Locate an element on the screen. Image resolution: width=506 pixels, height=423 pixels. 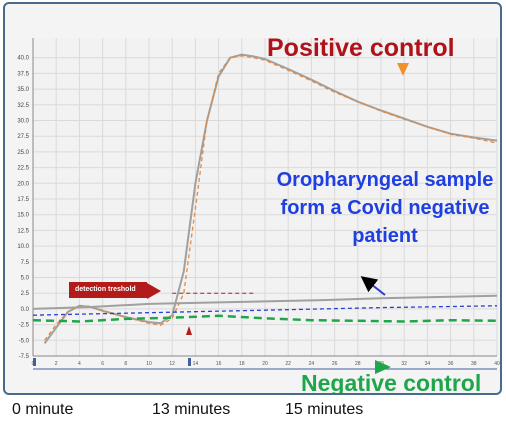
negative-control-label: Negative control is located at coordinates (391, 382).